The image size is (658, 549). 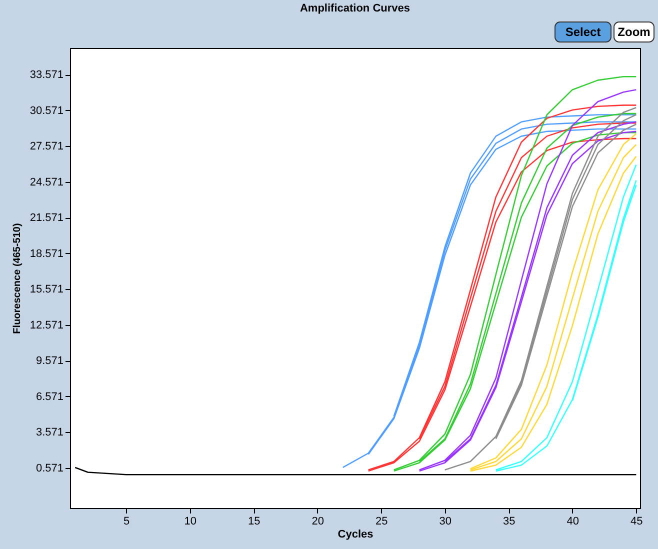 I want to click on text: Select, so click(x=583, y=32).